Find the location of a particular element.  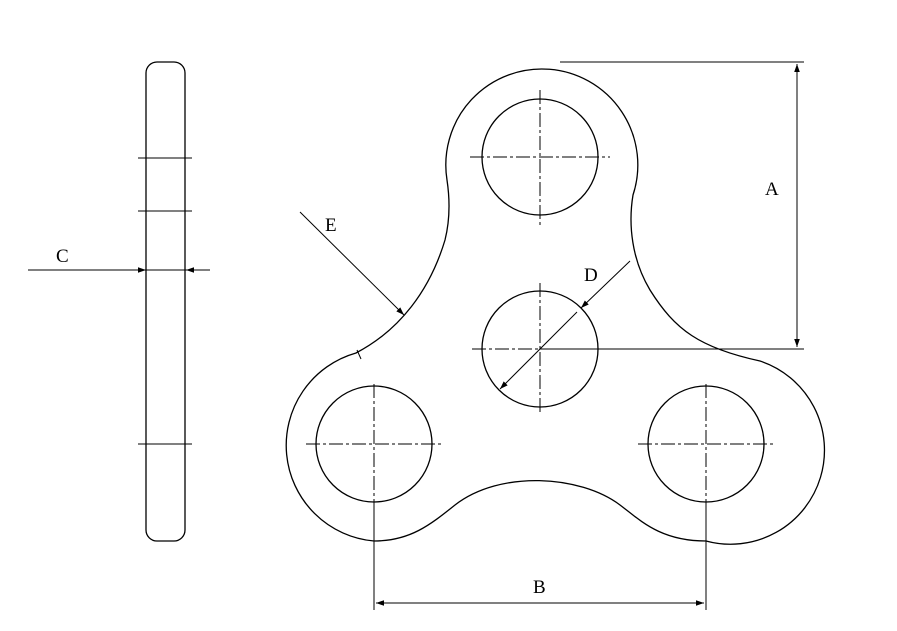

dimension-a: A is located at coordinates (672, 205).